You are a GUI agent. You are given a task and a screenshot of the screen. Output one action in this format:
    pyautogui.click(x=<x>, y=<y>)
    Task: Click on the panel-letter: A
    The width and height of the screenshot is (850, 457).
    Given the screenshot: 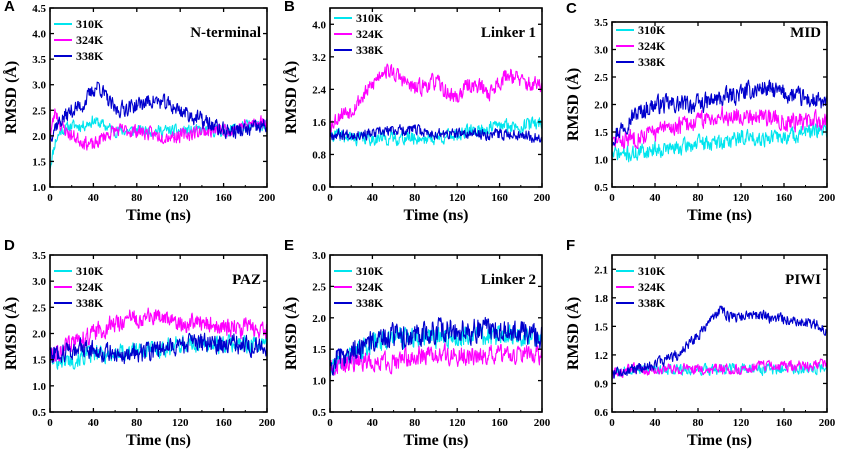 What is the action you would take?
    pyautogui.click(x=9, y=7)
    